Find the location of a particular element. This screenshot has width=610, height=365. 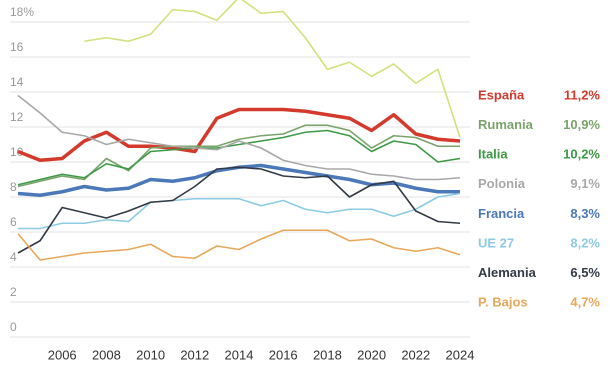

x-tick-label: 2016 is located at coordinates (283, 354).